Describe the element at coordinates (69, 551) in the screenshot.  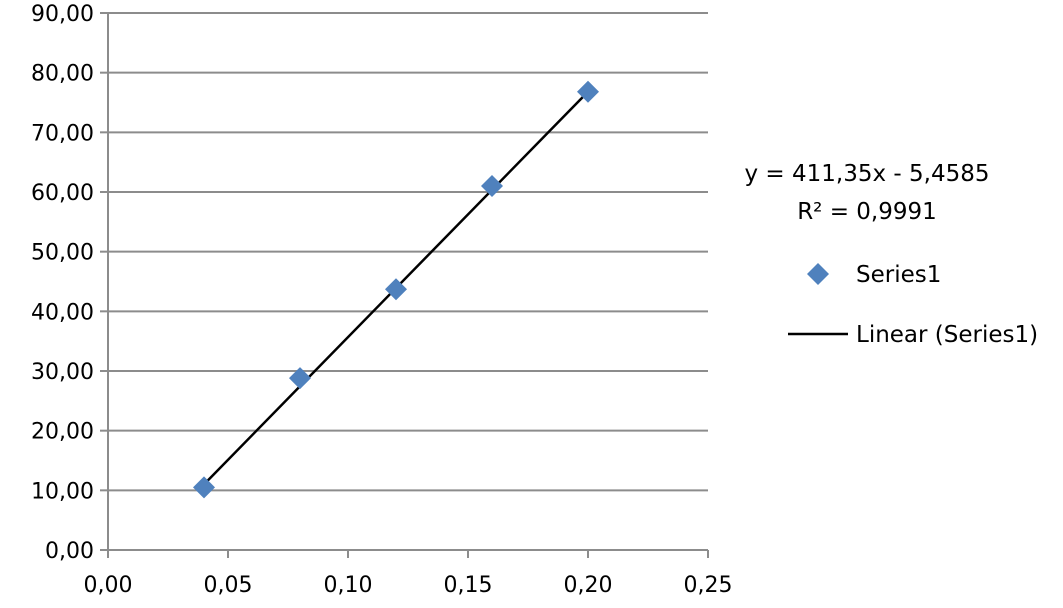
I see `y-tick-label: 0,00` at that location.